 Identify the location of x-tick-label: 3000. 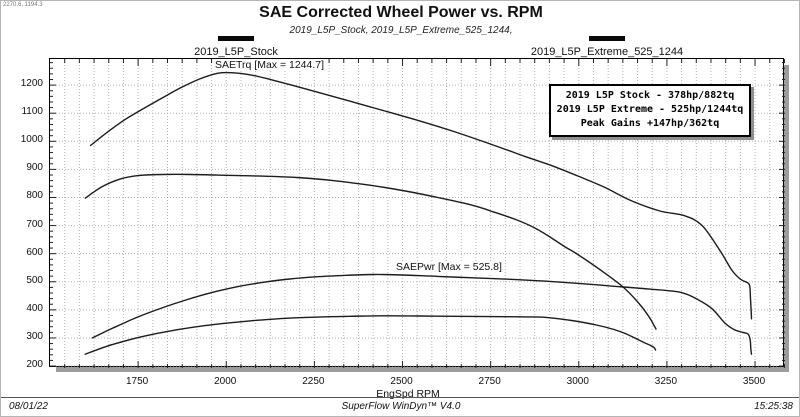
(577, 381).